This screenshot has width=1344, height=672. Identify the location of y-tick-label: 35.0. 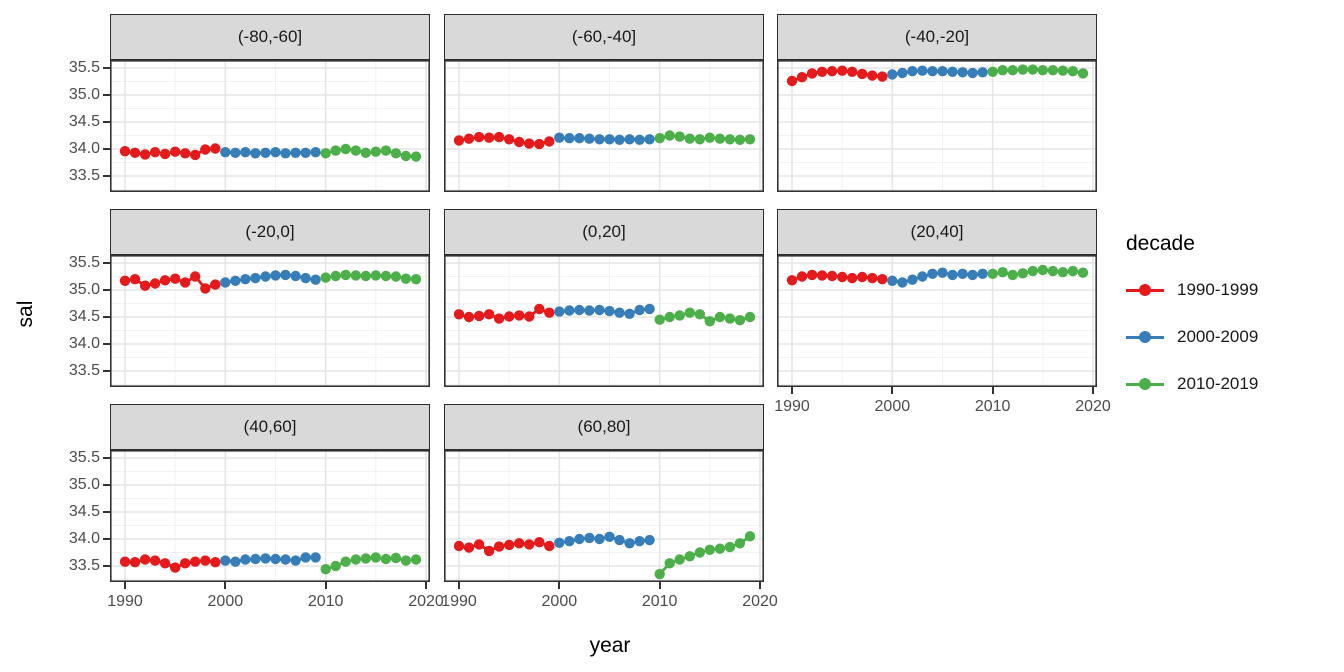
(84, 484).